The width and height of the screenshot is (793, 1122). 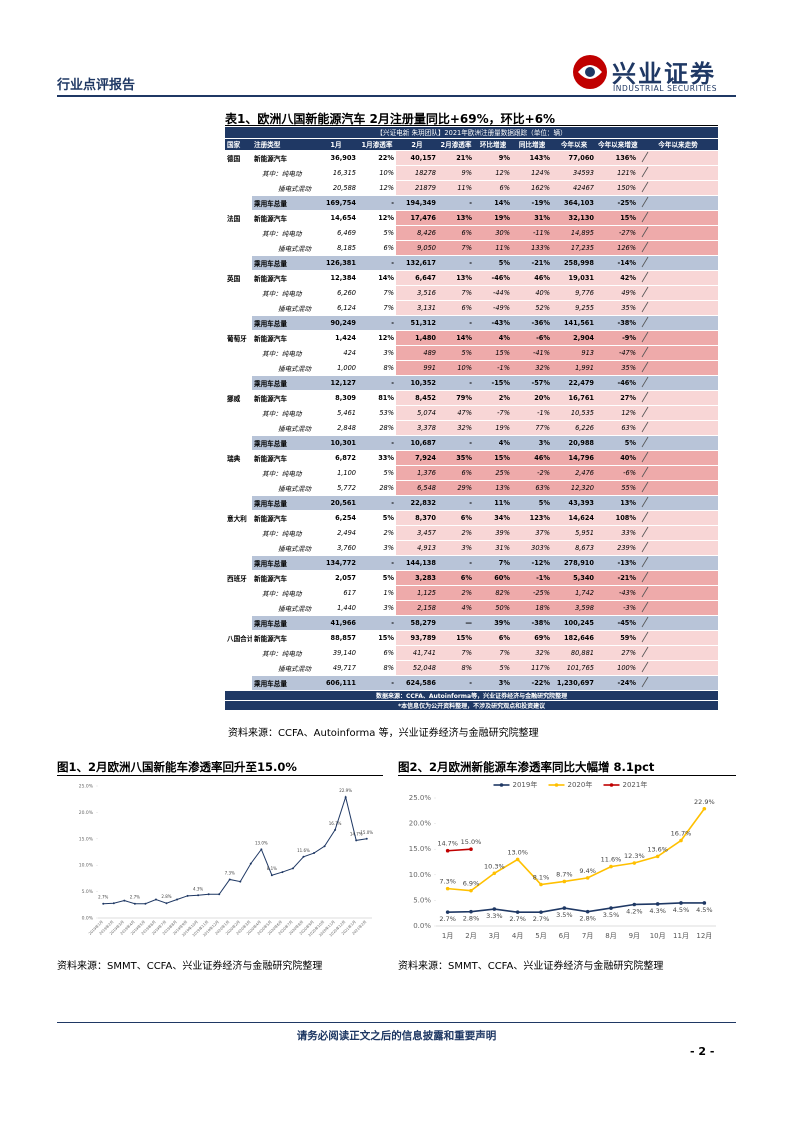 I want to click on value-label: 3.5%, so click(x=611, y=915).